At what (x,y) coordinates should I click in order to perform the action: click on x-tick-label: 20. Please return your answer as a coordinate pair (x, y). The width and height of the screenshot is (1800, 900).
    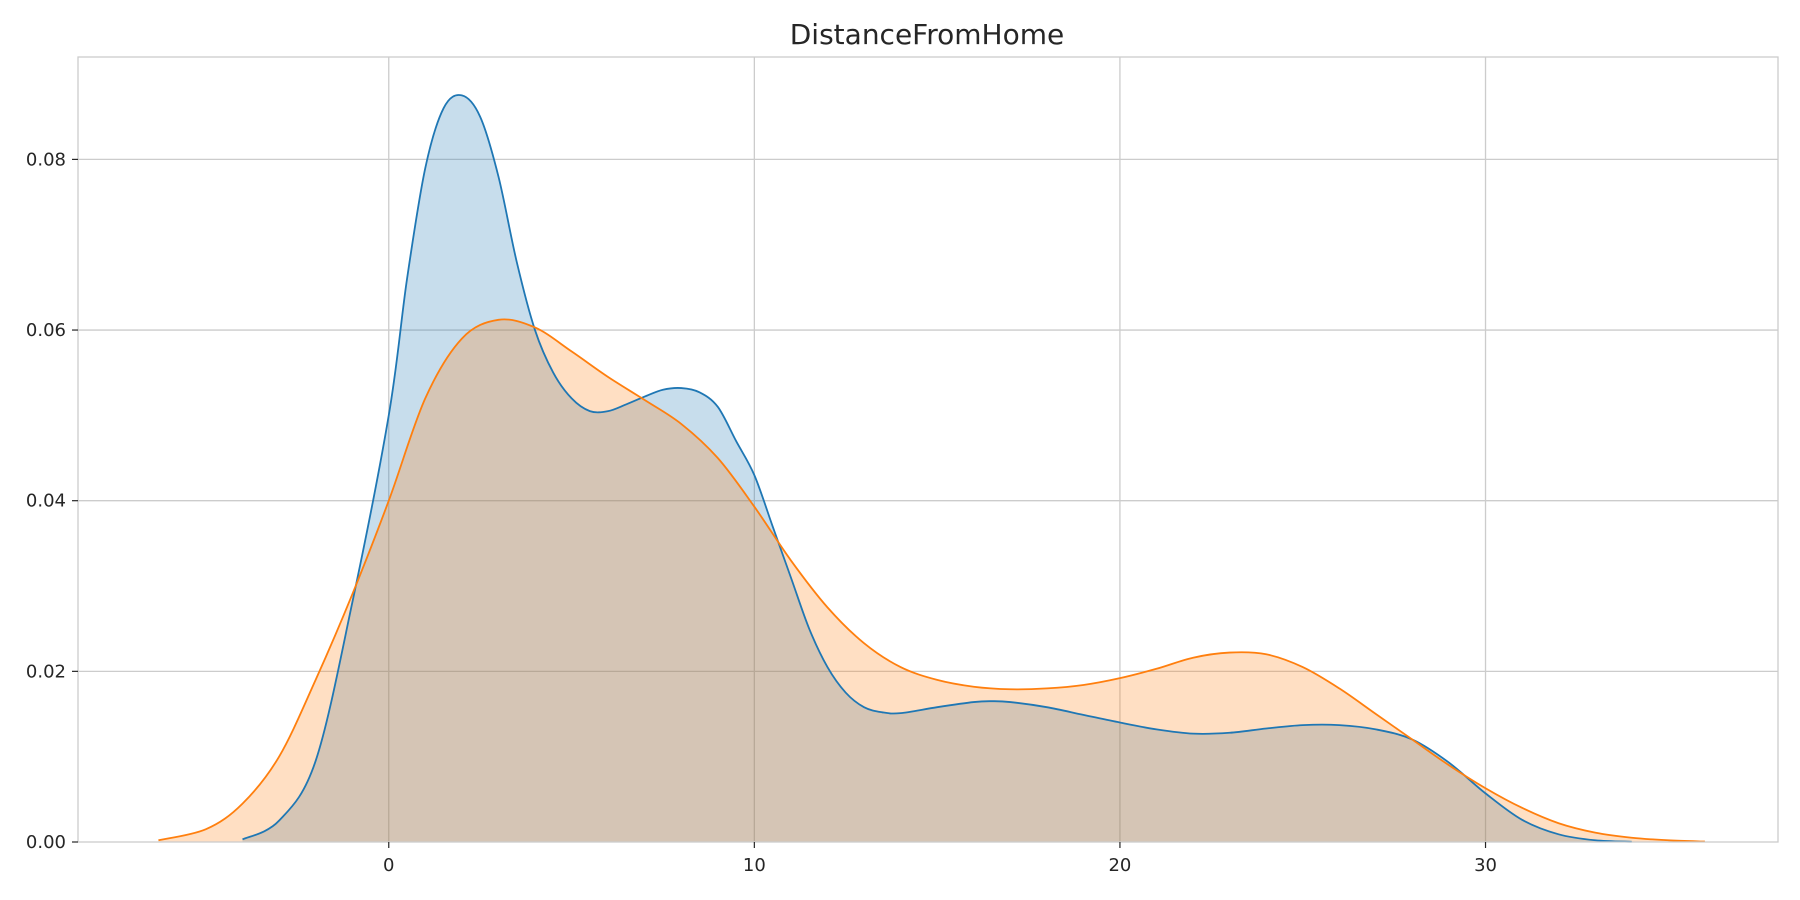
    Looking at the image, I should click on (1119, 865).